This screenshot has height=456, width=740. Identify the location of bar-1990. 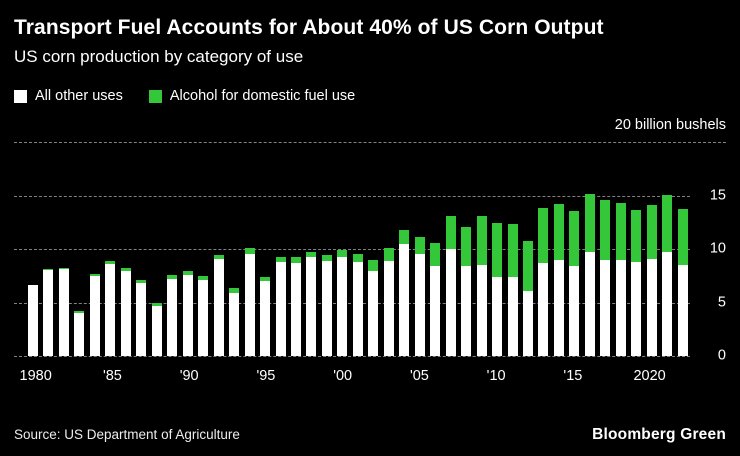
(187, 249).